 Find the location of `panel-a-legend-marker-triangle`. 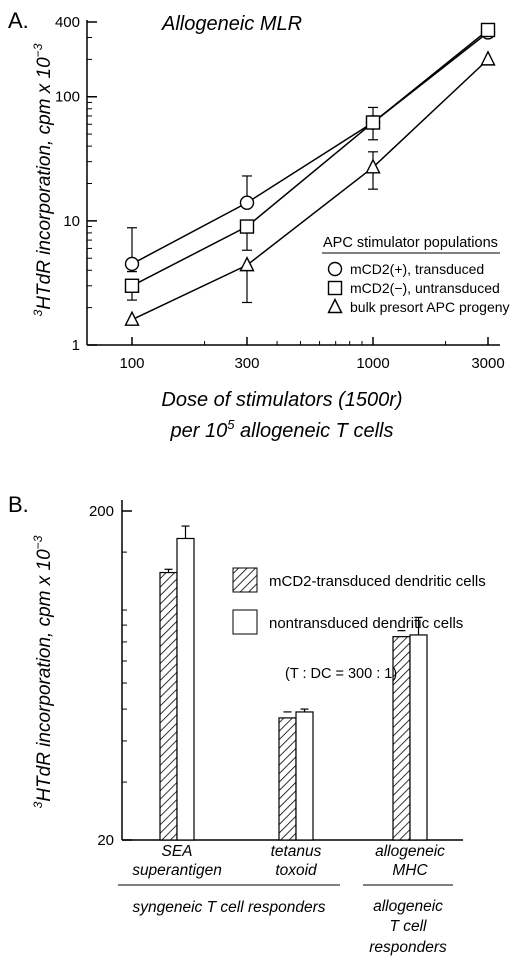

panel-a-legend-marker-triangle is located at coordinates (335, 305).